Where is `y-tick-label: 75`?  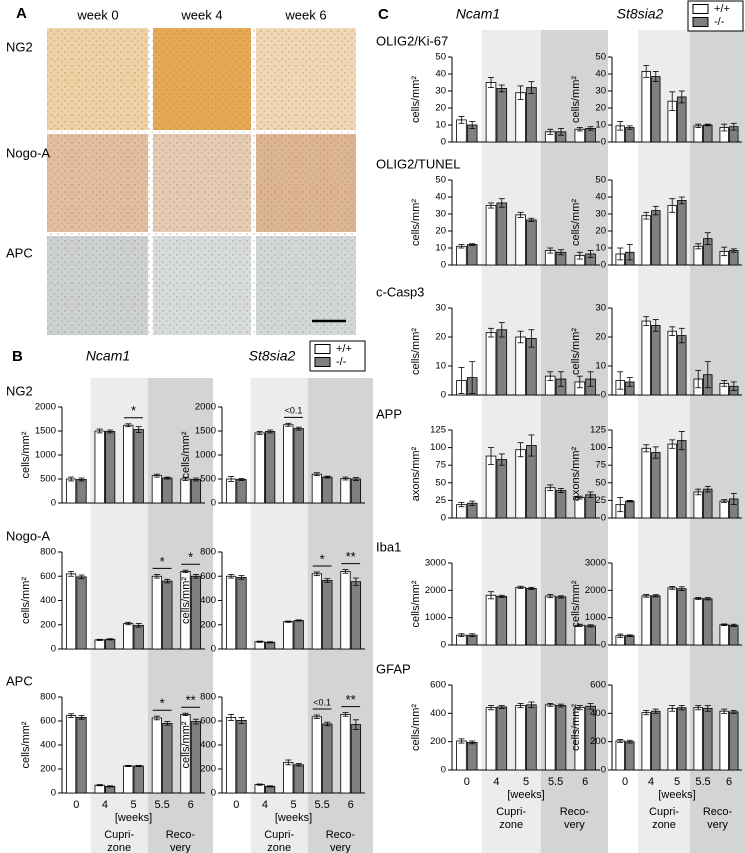
y-tick-label: 75 is located at coordinates (440, 465).